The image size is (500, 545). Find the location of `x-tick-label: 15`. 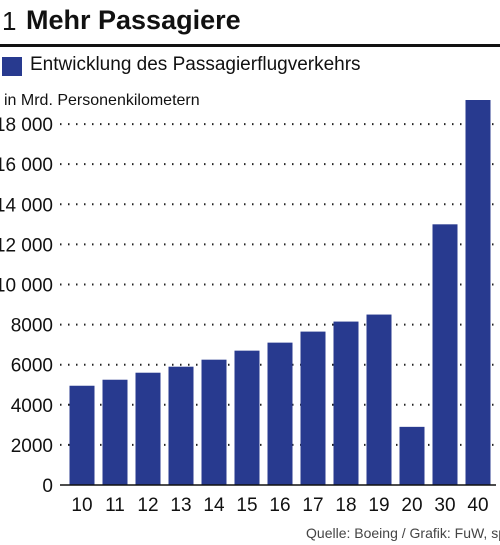

x-tick-label: 15 is located at coordinates (246, 505).